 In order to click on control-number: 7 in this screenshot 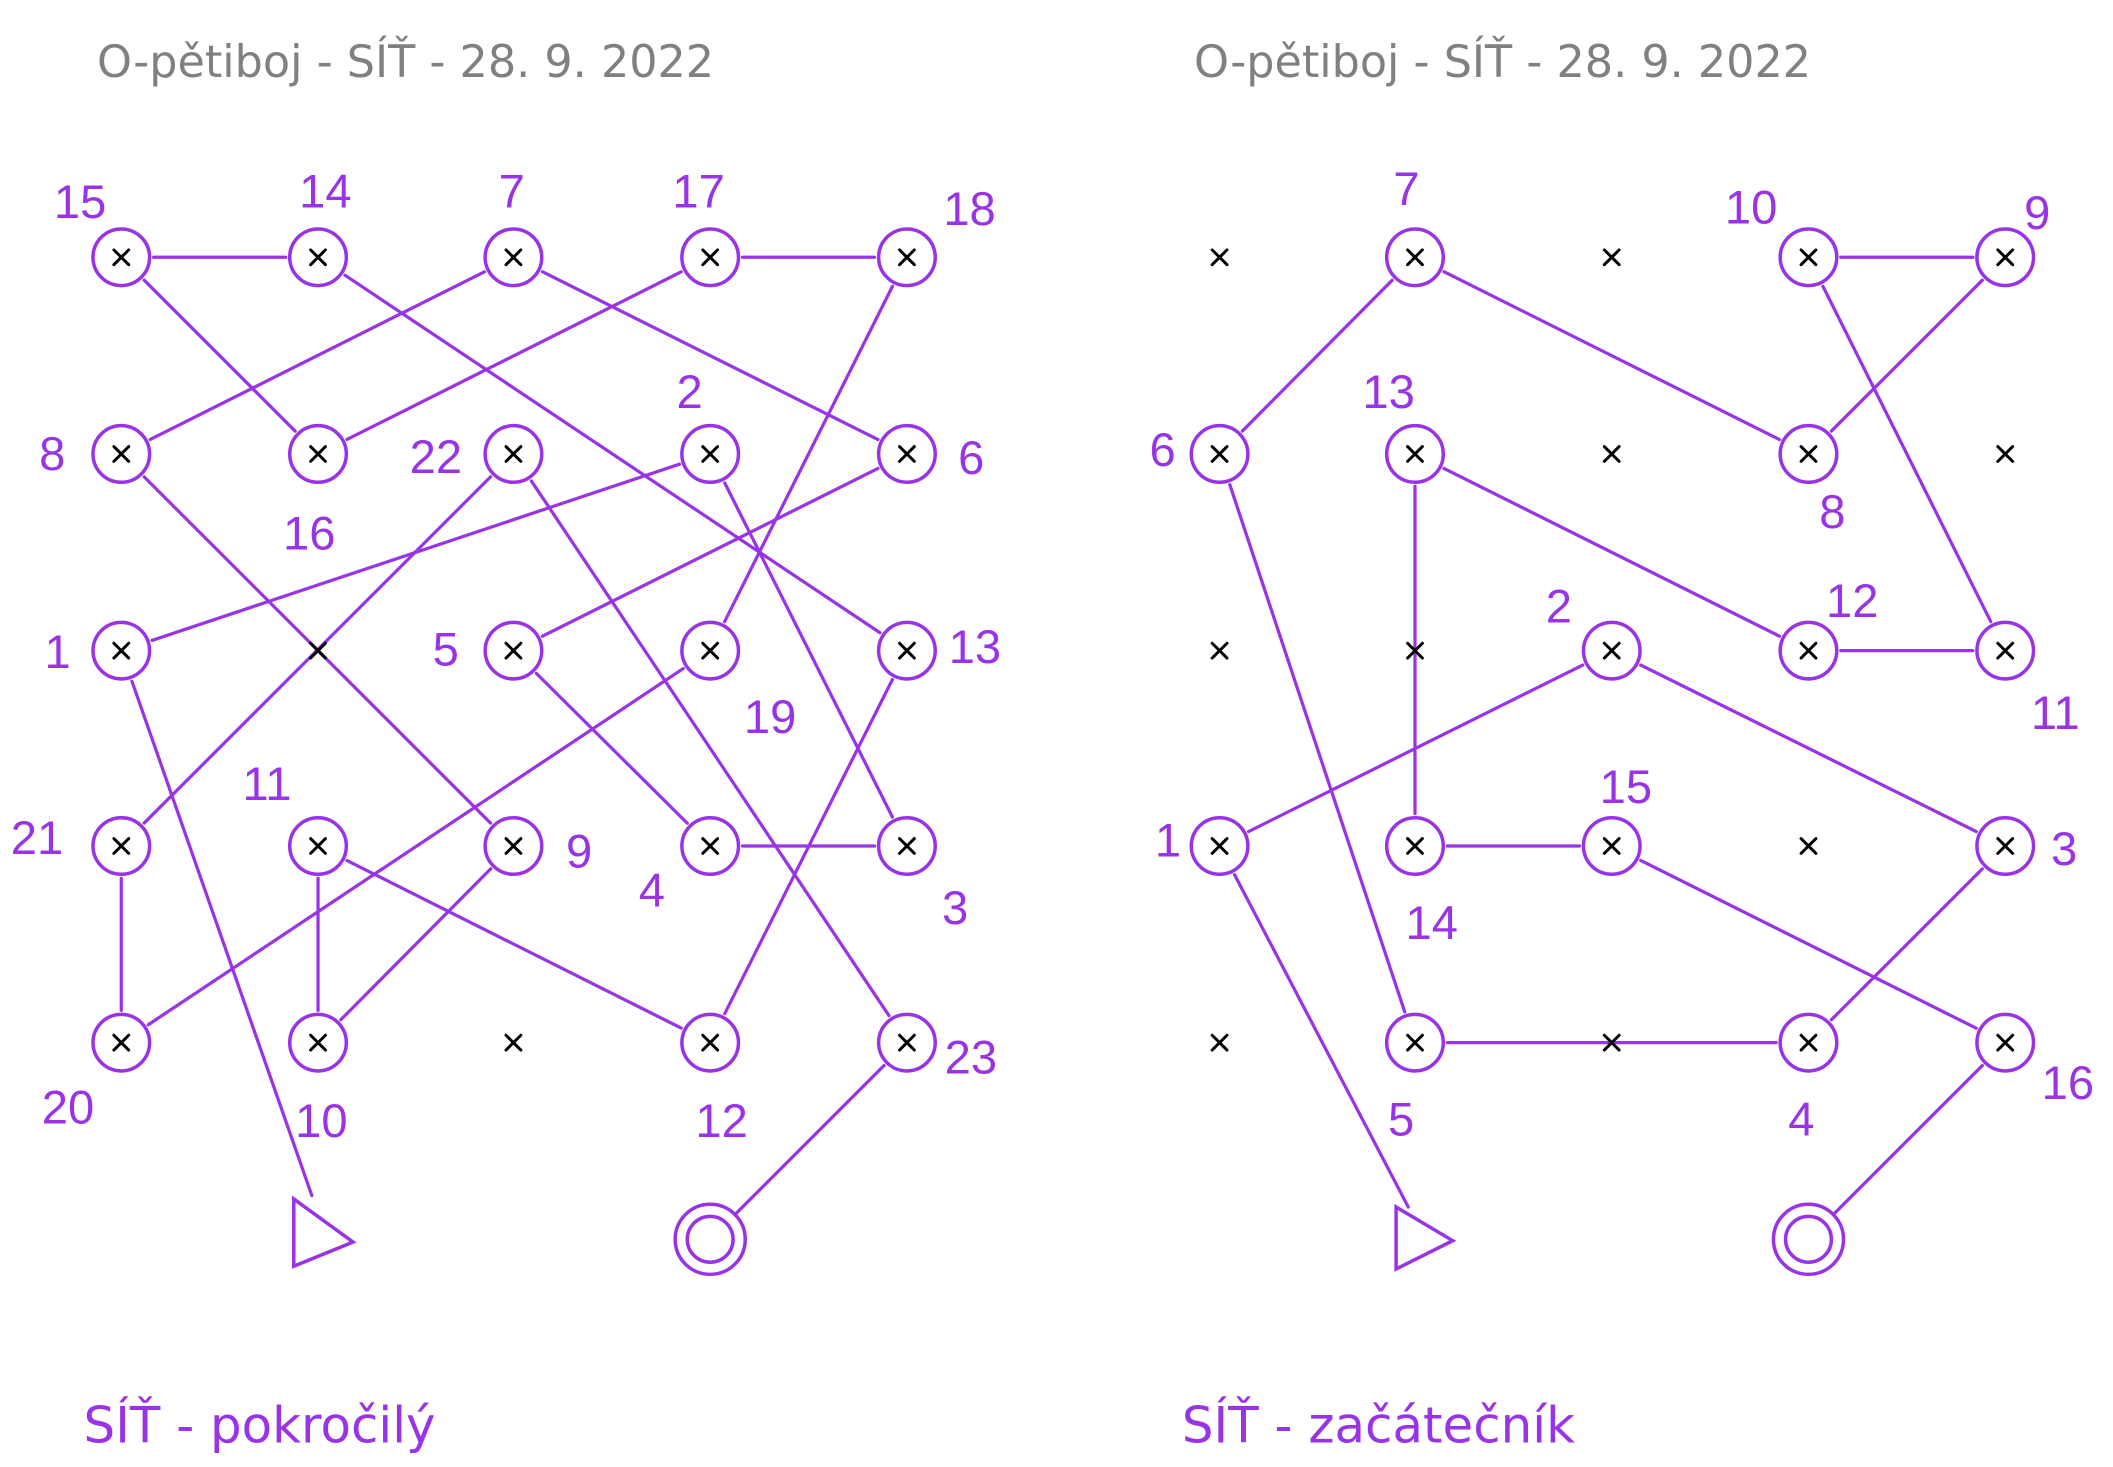, I will do `click(512, 190)`.